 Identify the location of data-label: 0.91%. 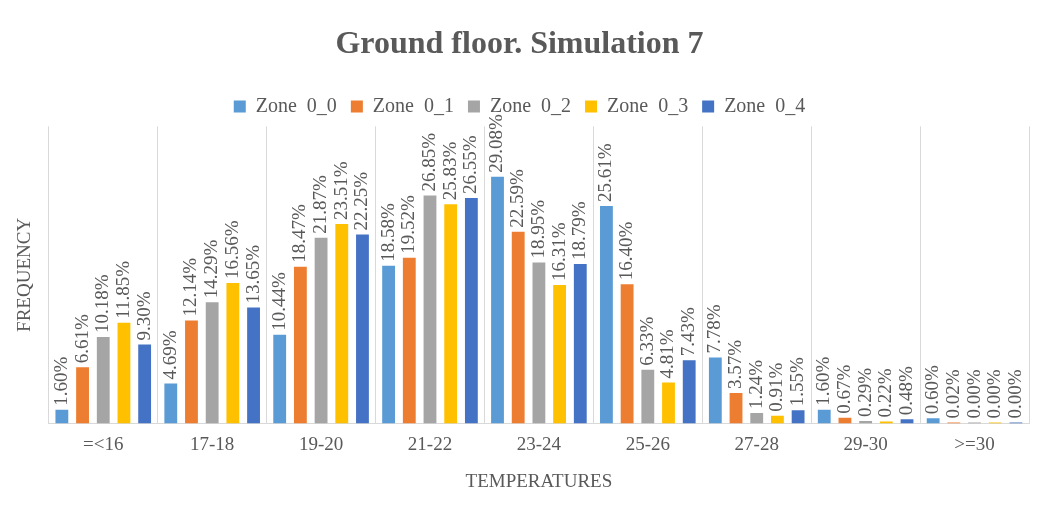
(776, 387).